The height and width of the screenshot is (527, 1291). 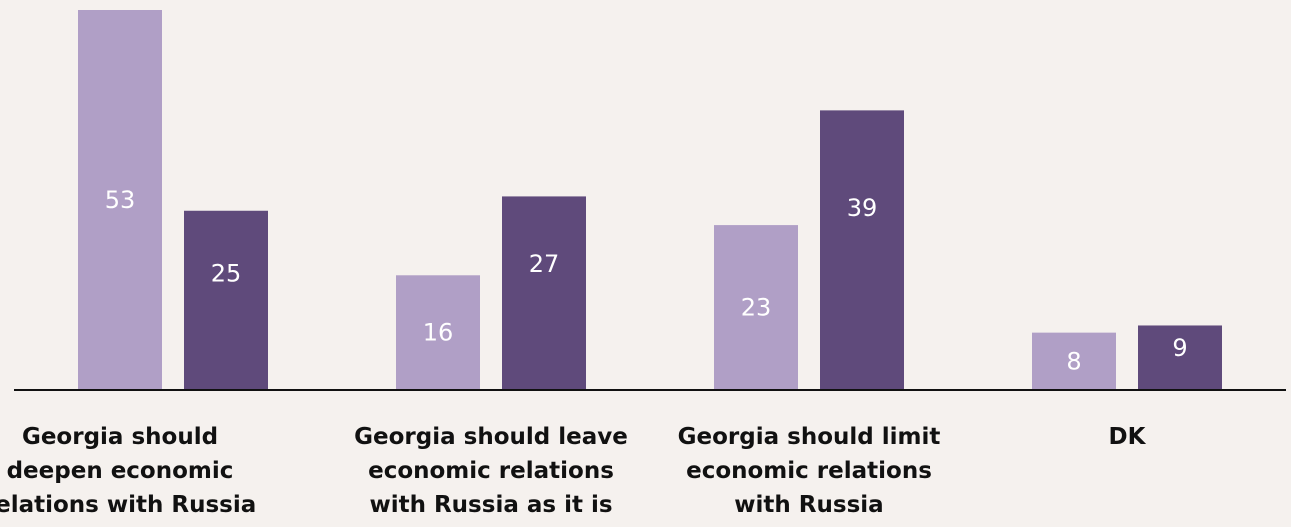 I want to click on value-label-dk-series-1: 8, so click(x=1073, y=361).